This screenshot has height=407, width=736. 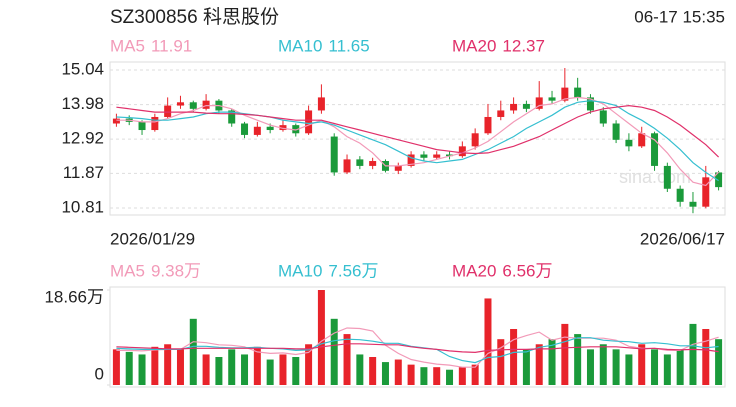 I want to click on legend-name: MA20, so click(x=474, y=45).